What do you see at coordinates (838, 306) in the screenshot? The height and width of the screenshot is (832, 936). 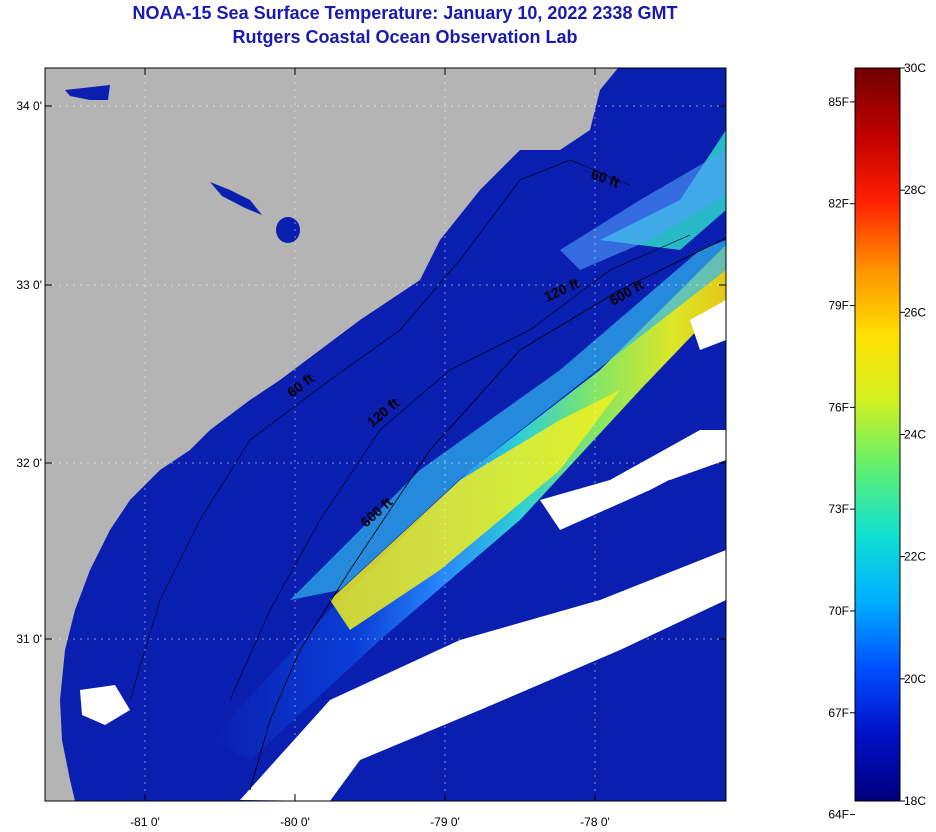 I see `colorbar-f-label: 79F` at bounding box center [838, 306].